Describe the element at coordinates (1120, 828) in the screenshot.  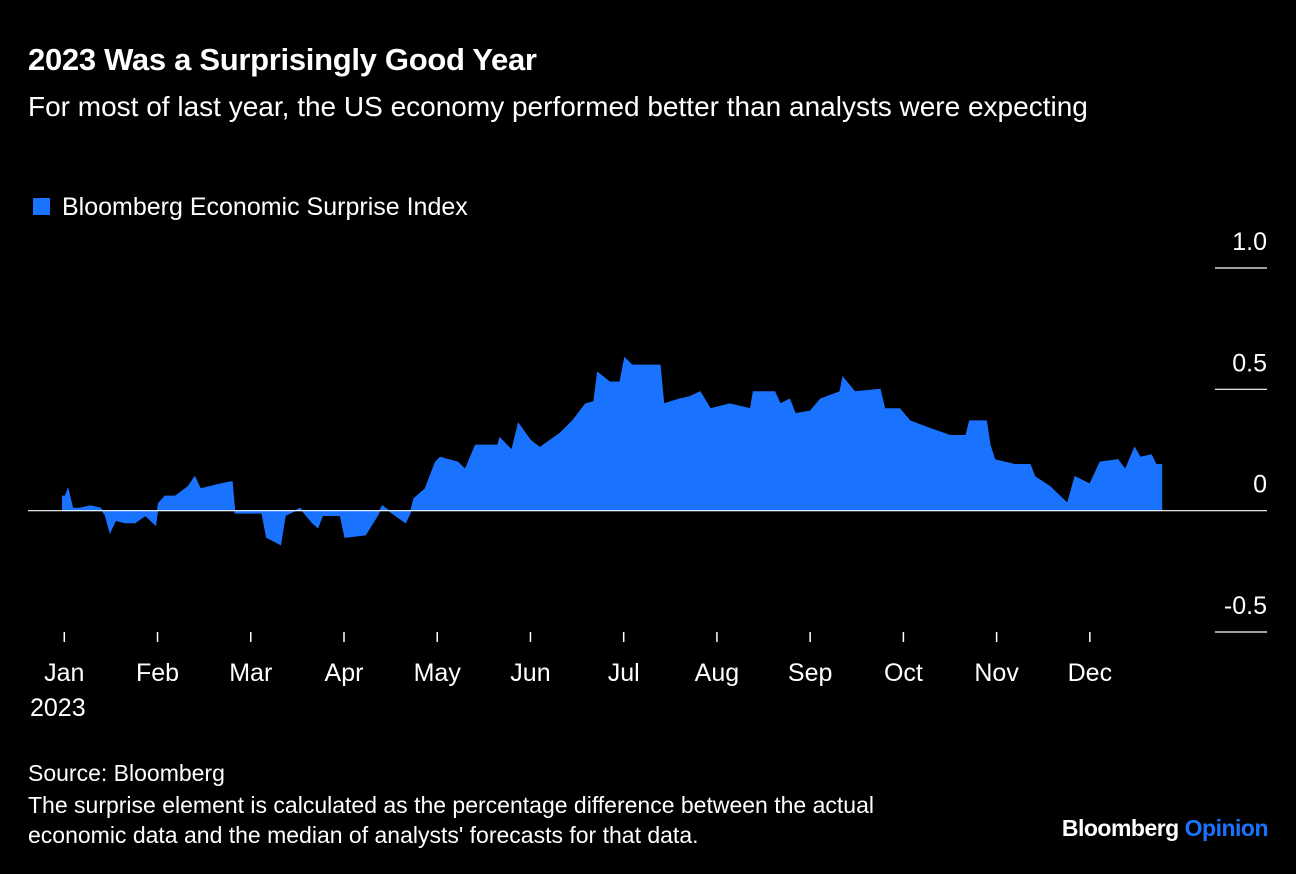
I see `brand-name: Bloomberg` at that location.